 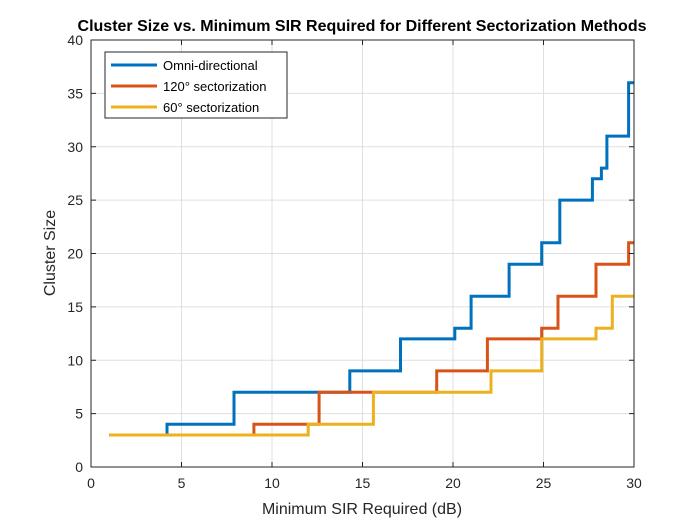 I want to click on x-axis-label: Minimum SIR Required (dB), so click(x=362, y=509).